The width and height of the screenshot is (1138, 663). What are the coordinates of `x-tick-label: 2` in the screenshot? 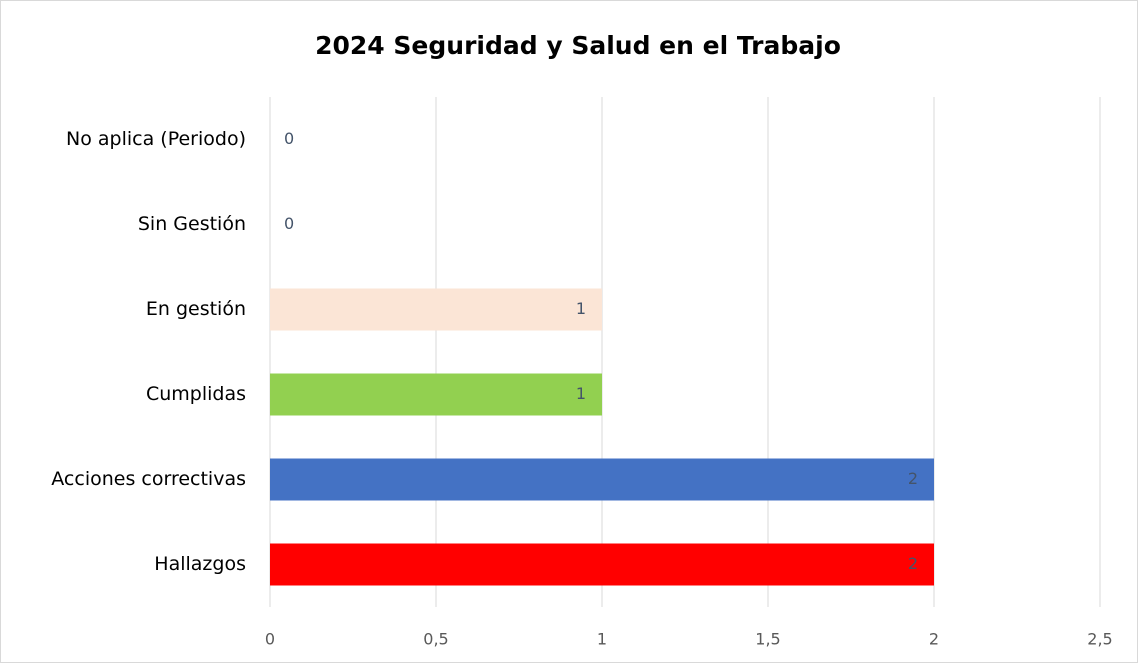 It's located at (934, 639).